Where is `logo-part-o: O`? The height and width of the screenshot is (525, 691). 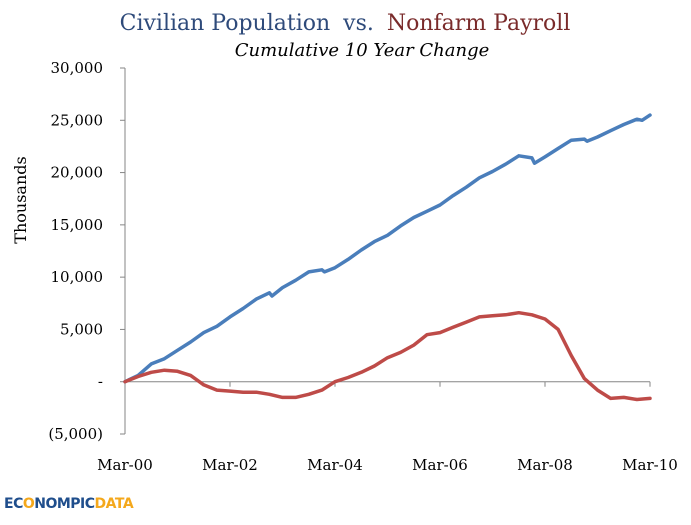
logo-part-o: O is located at coordinates (28, 504).